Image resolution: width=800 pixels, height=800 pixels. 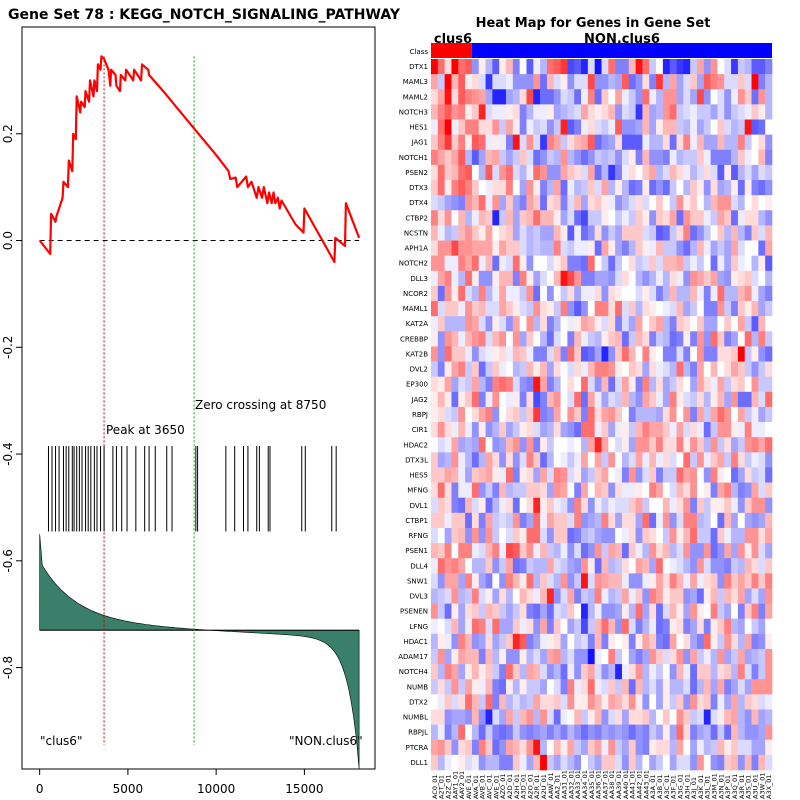 What do you see at coordinates (416, 551) in the screenshot?
I see `gene-label: PSEN1` at bounding box center [416, 551].